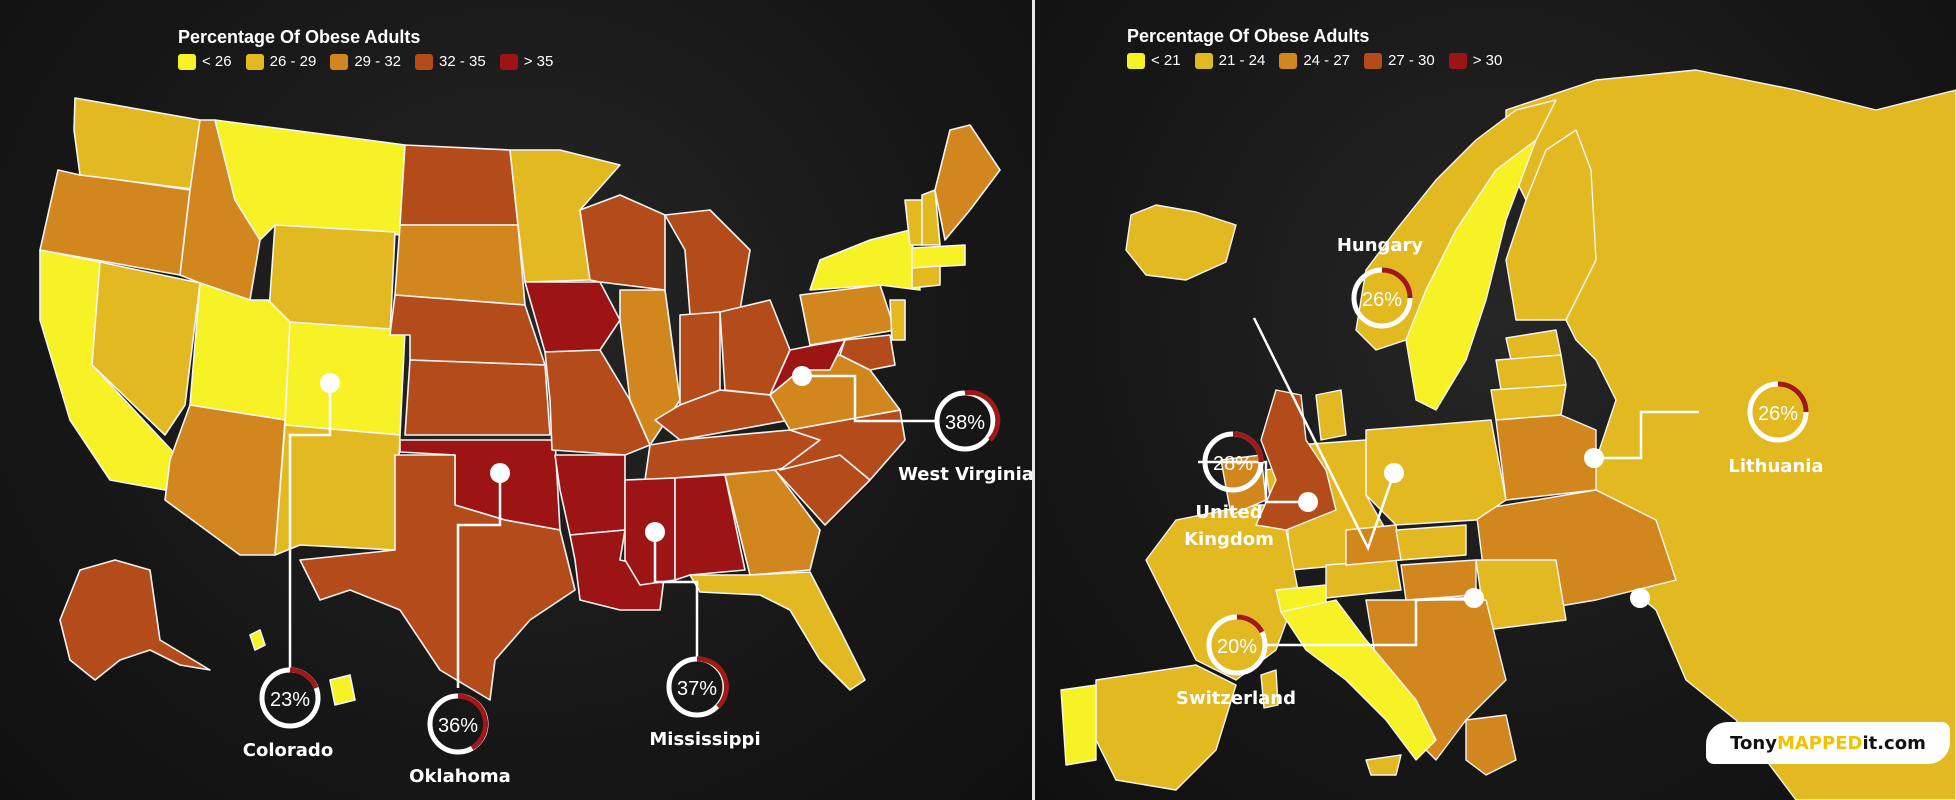 The image size is (1956, 800). Describe the element at coordinates (865, 260) in the screenshot. I see `state-new-york` at that location.